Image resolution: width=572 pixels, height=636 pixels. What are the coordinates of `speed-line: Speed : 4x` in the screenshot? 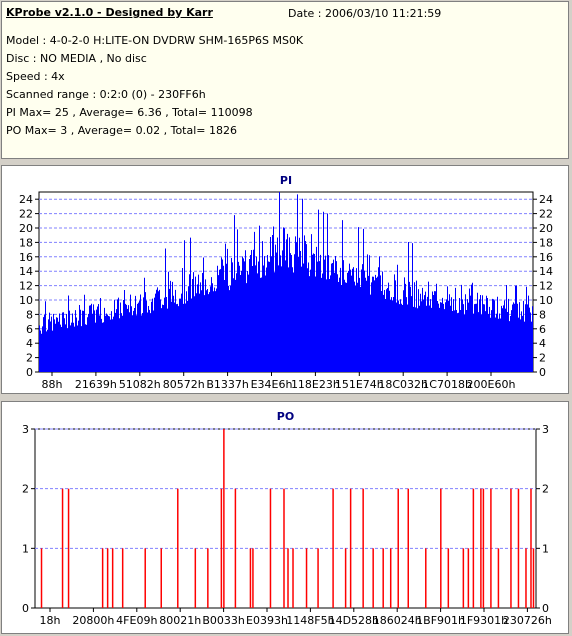 It's located at (35, 76).